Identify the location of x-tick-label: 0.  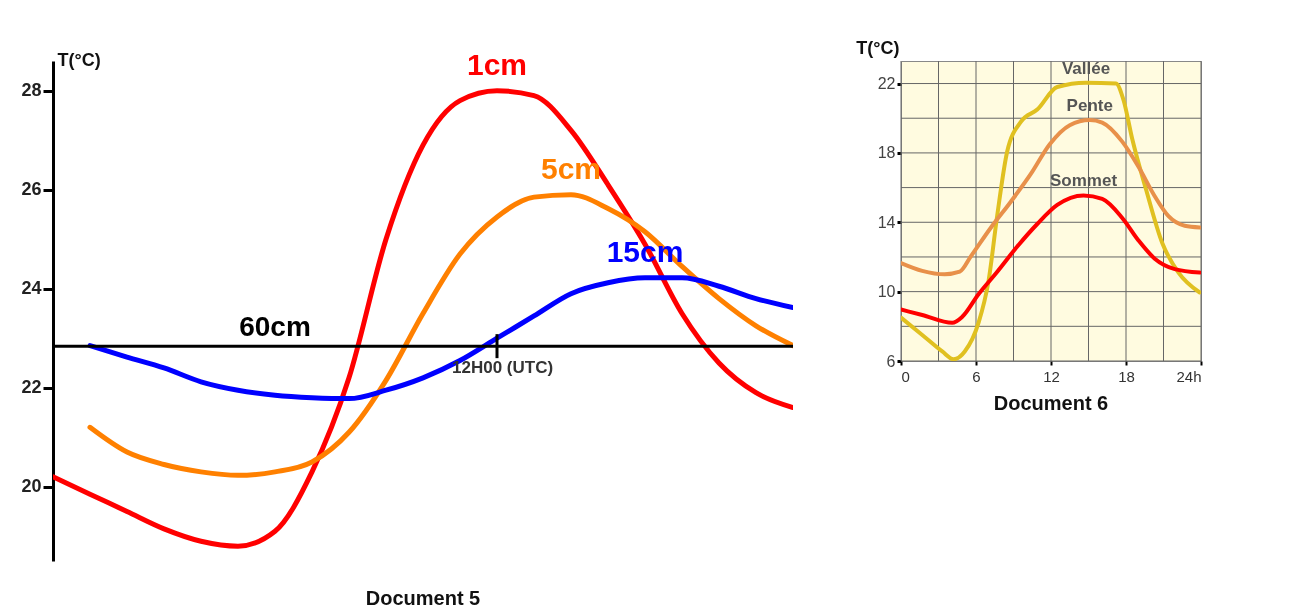
(905, 376).